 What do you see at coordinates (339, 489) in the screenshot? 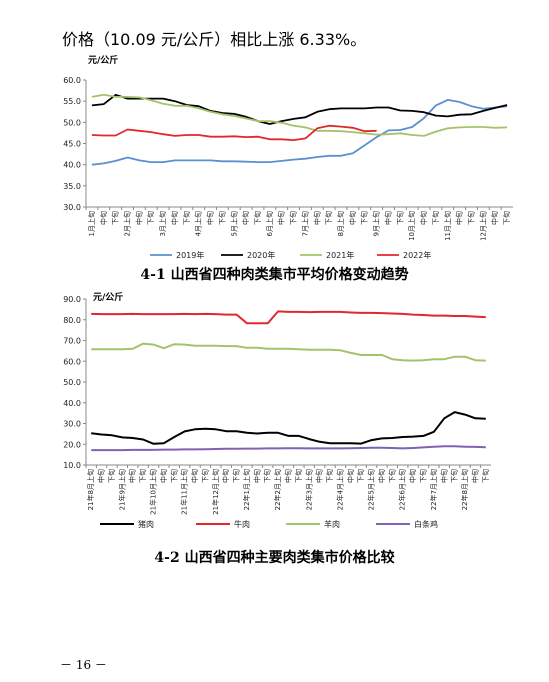
I see `x-tick-label: 22年4月上旬` at bounding box center [339, 489].